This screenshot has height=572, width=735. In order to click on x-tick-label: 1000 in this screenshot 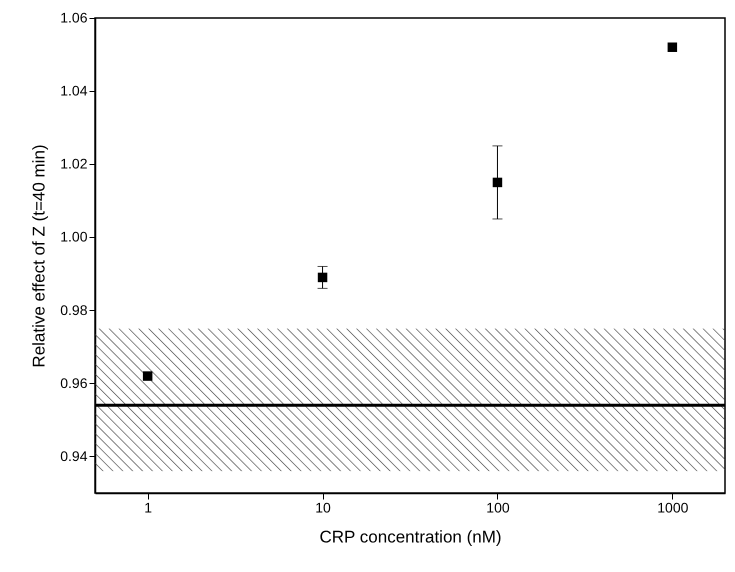, I will do `click(673, 508)`.